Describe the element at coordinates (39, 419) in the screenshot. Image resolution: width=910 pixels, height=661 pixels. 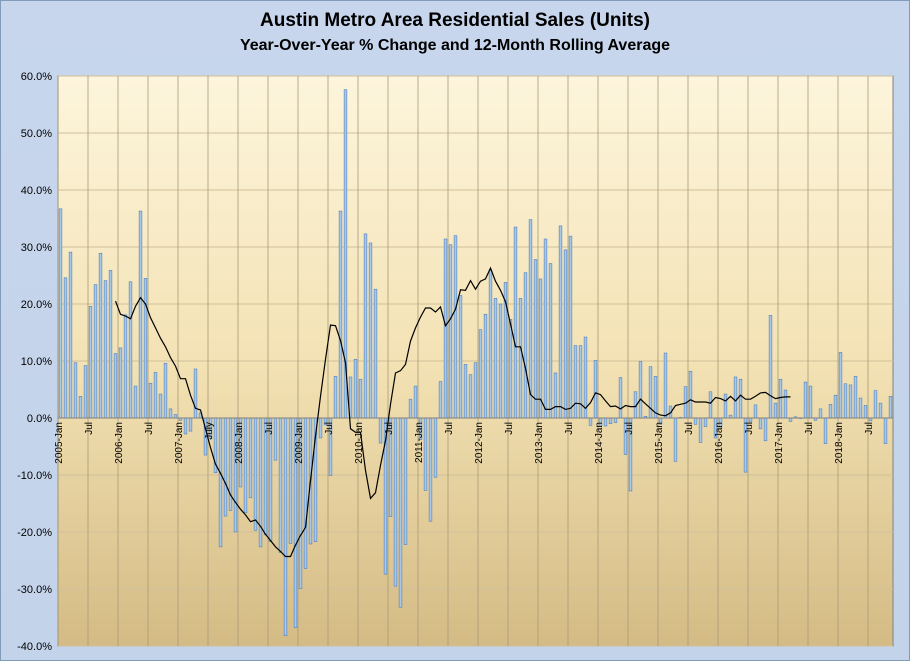
I see `y-tick-label: 0.0%` at that location.